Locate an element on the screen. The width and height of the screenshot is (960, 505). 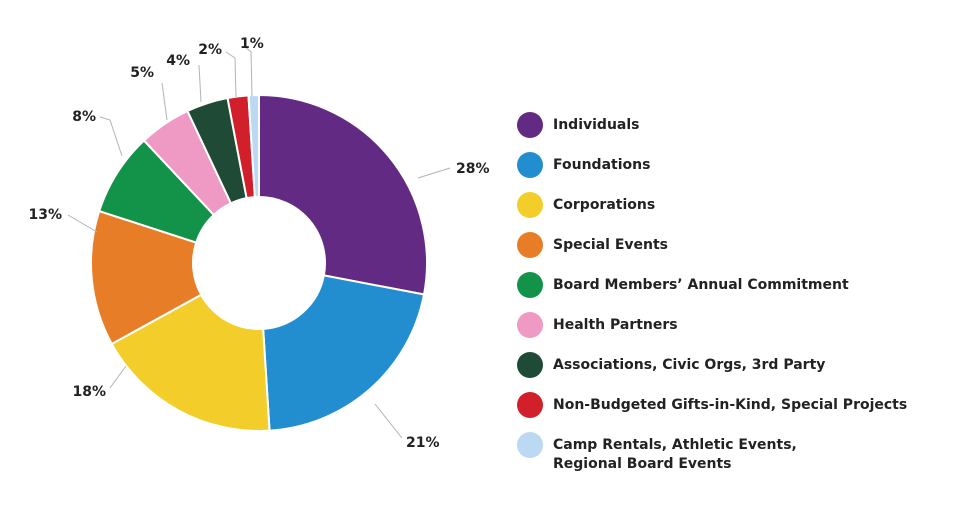
legend-label: Corporations is located at coordinates (604, 205).